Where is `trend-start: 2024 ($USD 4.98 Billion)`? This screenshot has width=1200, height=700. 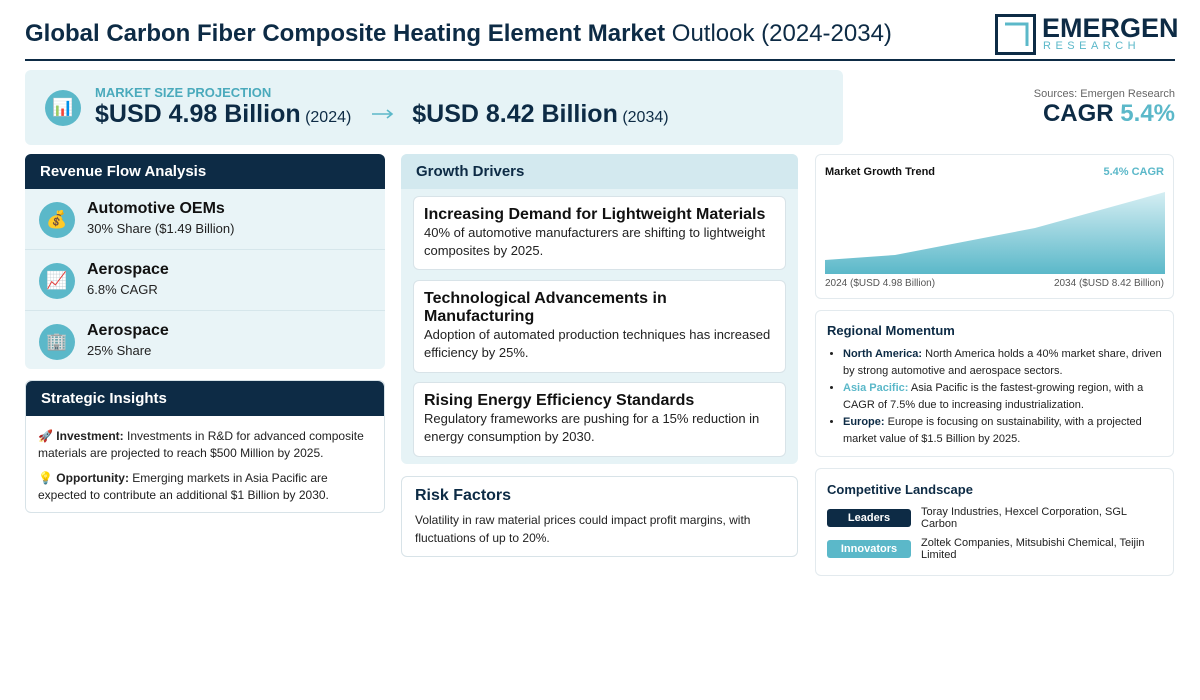
trend-start: 2024 ($USD 4.98 Billion) is located at coordinates (880, 283).